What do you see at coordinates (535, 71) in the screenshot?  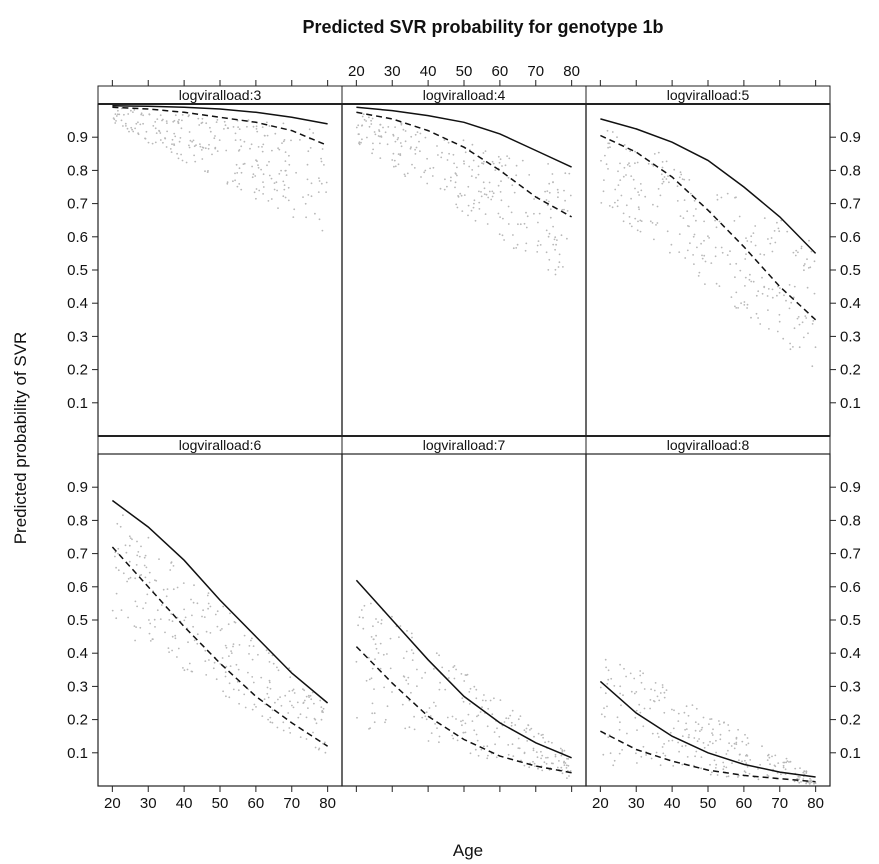 I see `x-tick-label: 70` at bounding box center [535, 71].